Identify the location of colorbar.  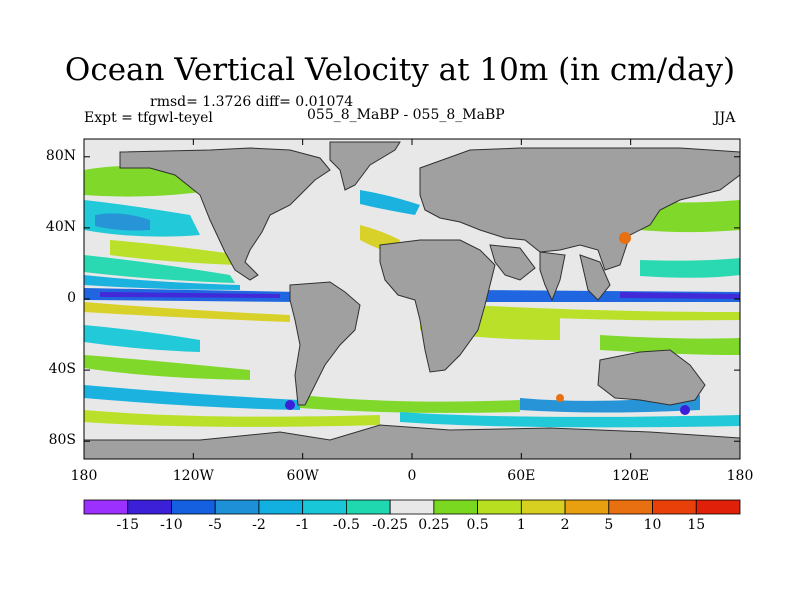
(412, 507).